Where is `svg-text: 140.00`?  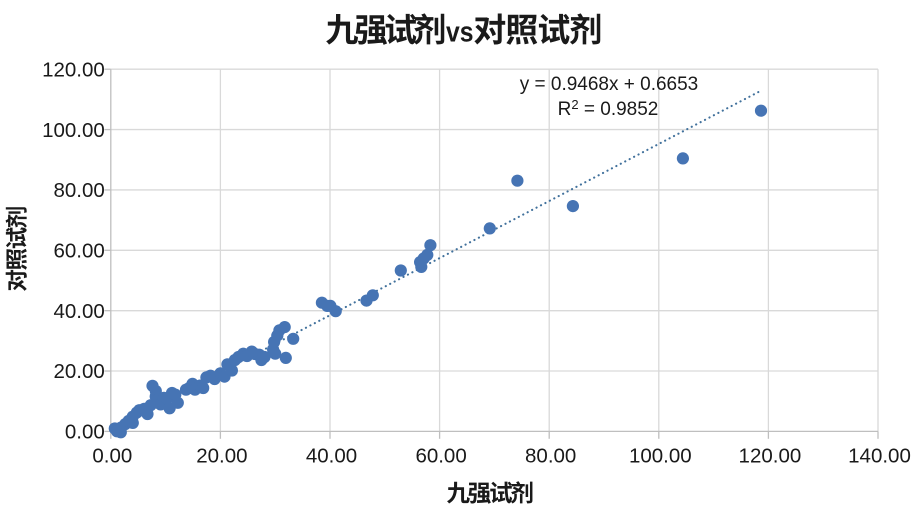
svg-text: 140.00 is located at coordinates (879, 456).